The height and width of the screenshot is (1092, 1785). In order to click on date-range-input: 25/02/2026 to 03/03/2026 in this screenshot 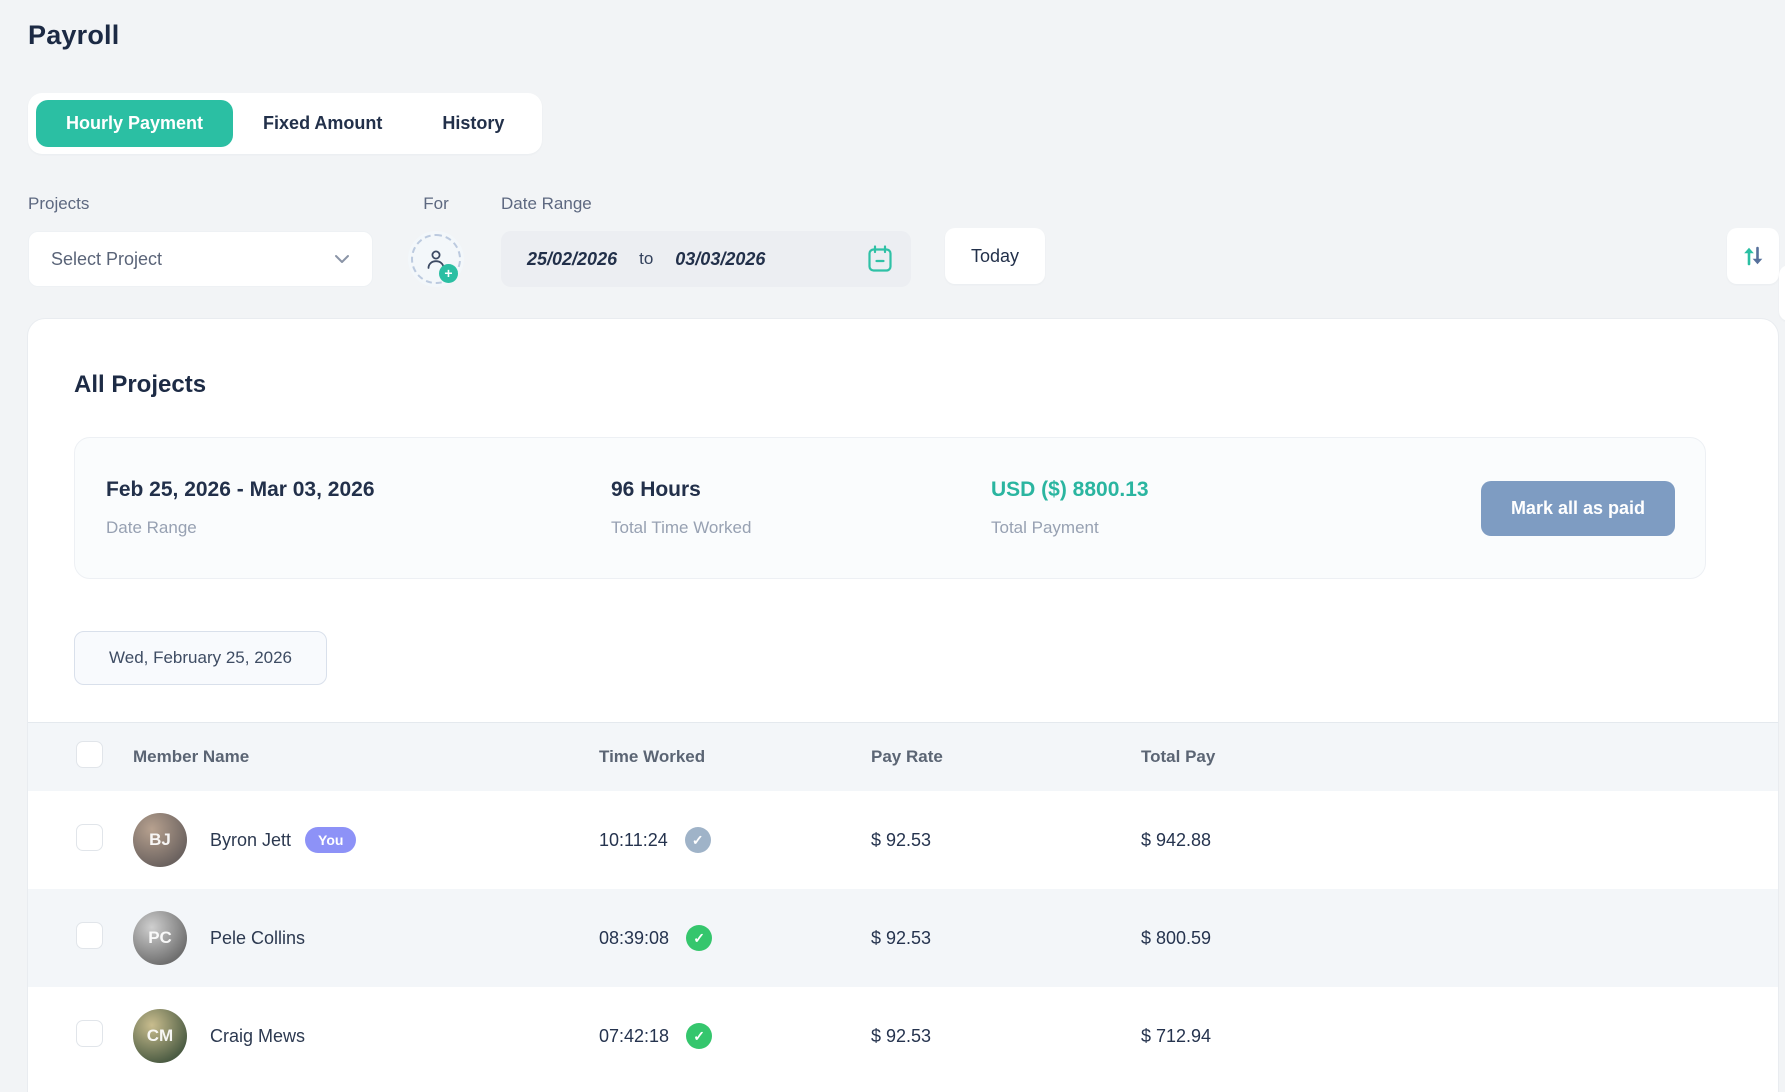, I will do `click(706, 259)`.